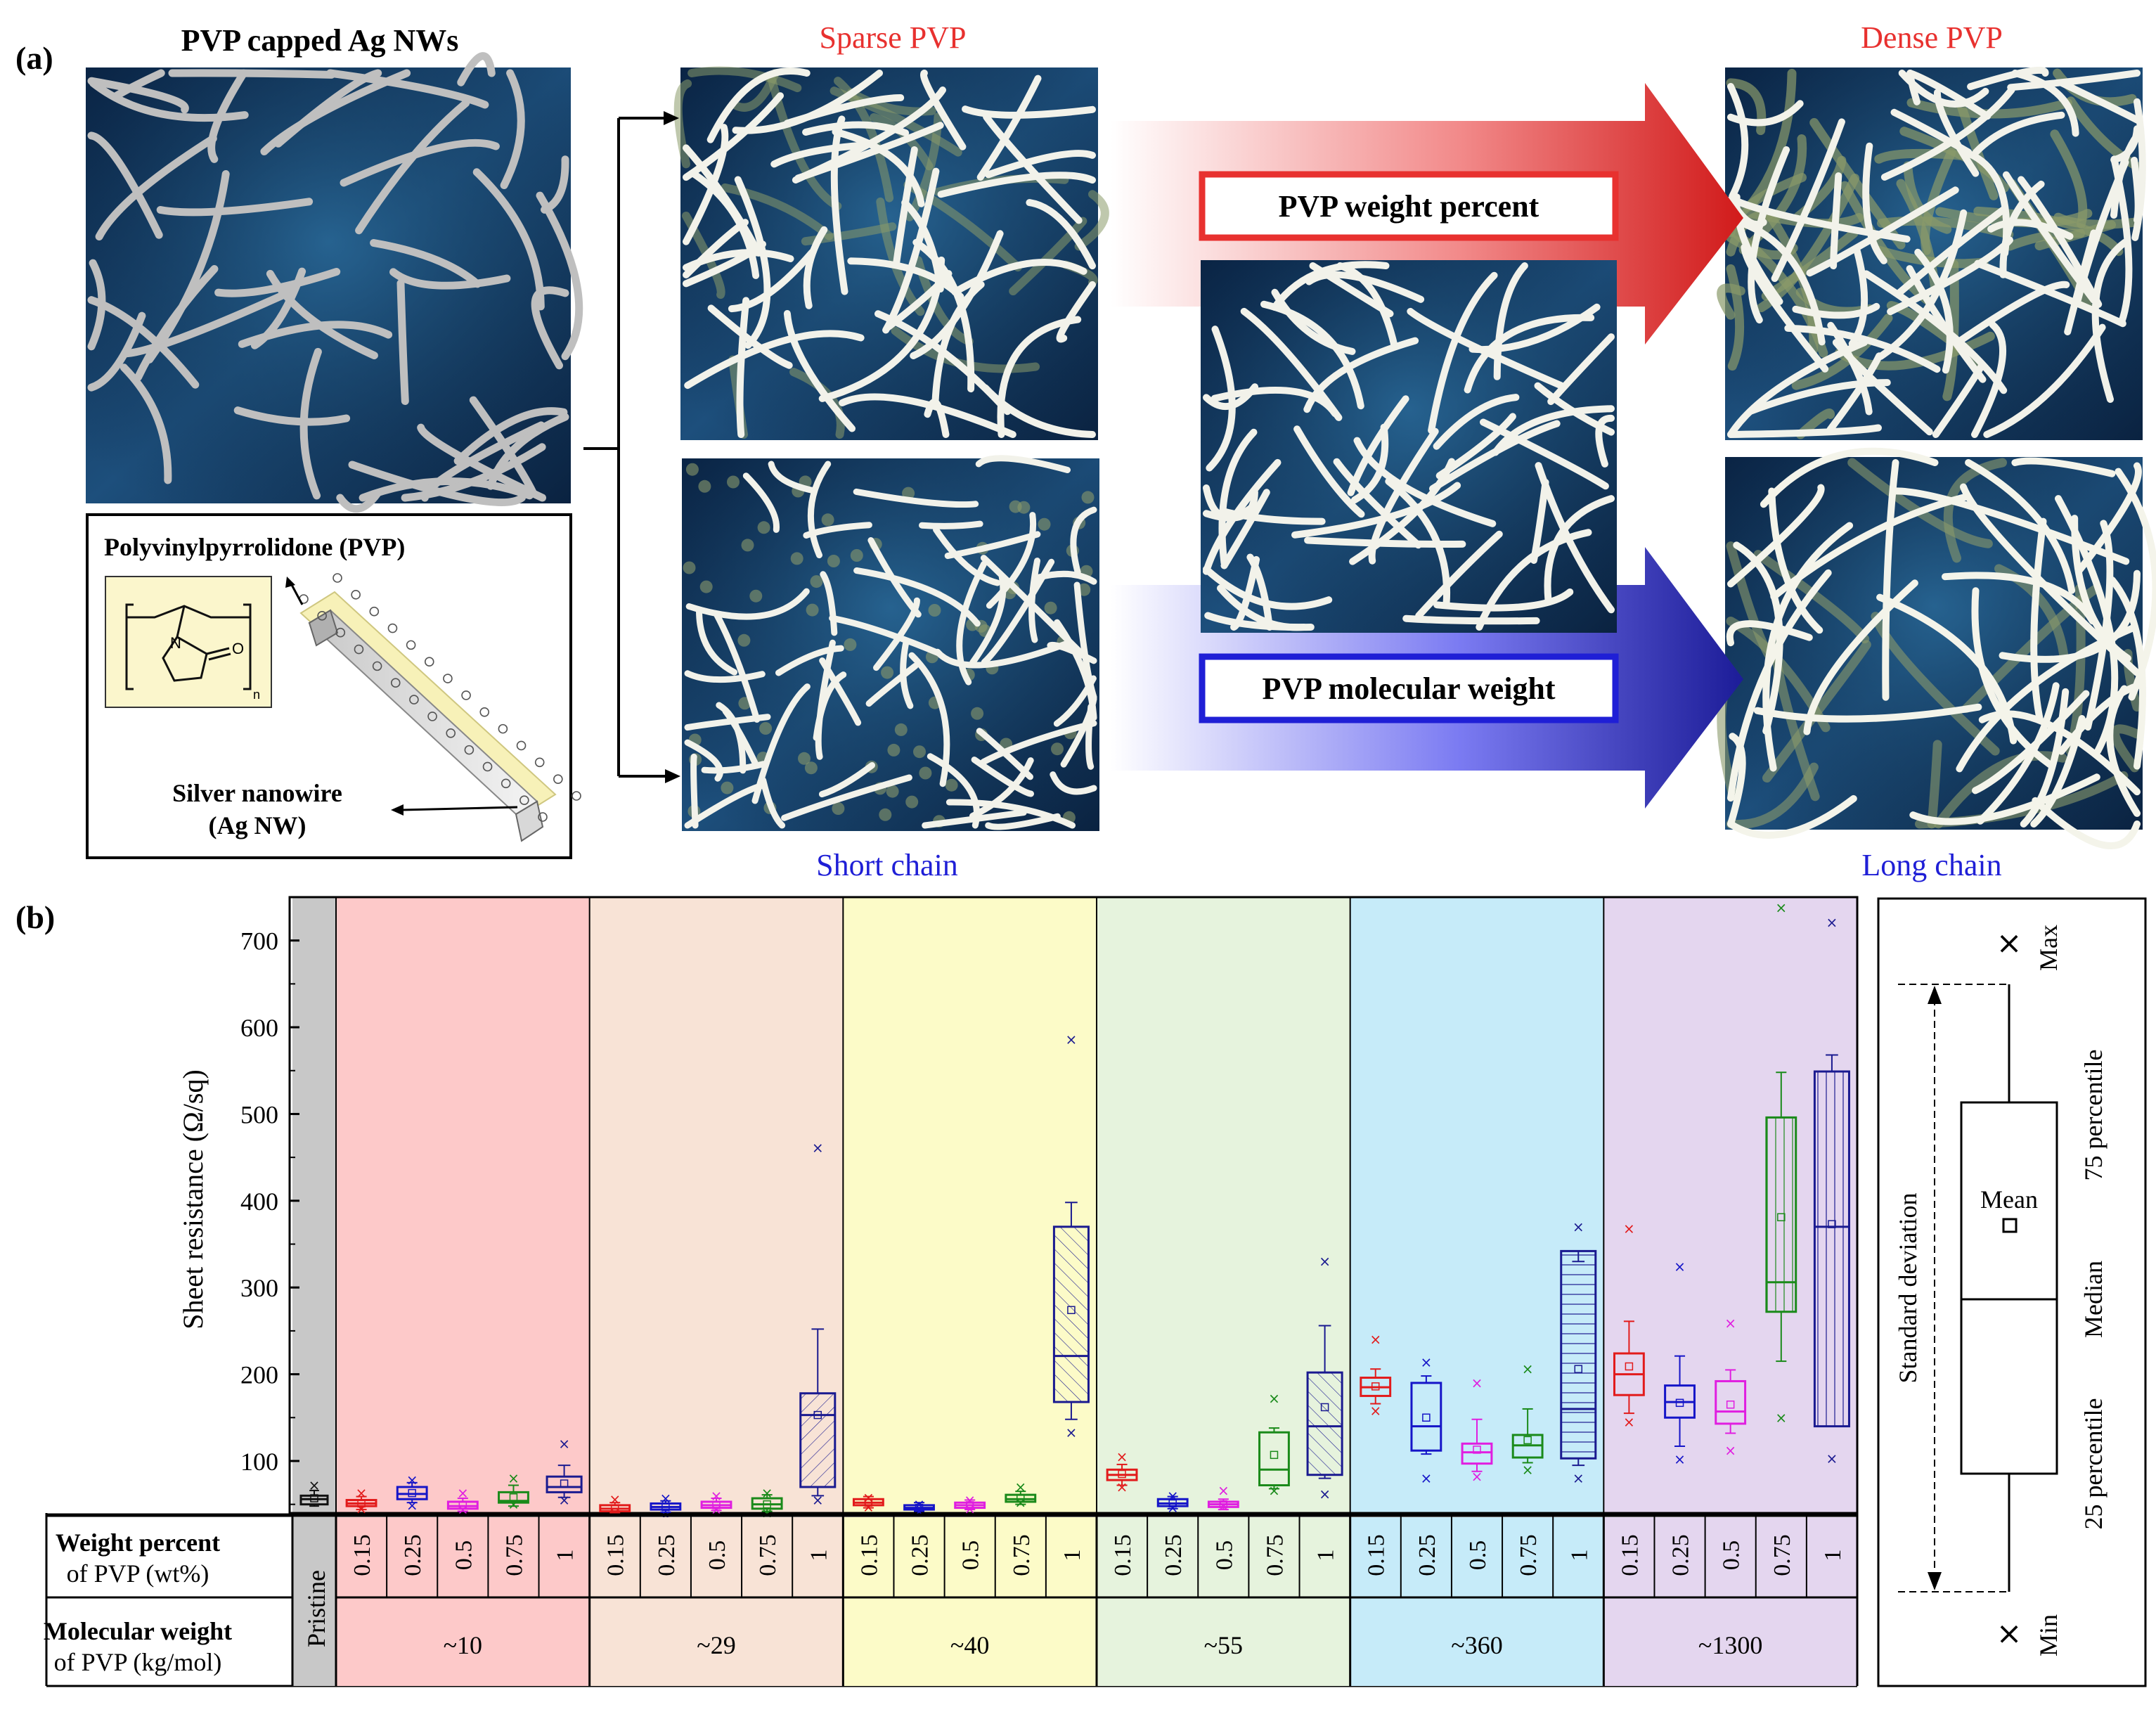 This screenshot has height=1712, width=2156. What do you see at coordinates (1409, 206) in the screenshot?
I see `weight-percent-box: PVP weight percent` at bounding box center [1409, 206].